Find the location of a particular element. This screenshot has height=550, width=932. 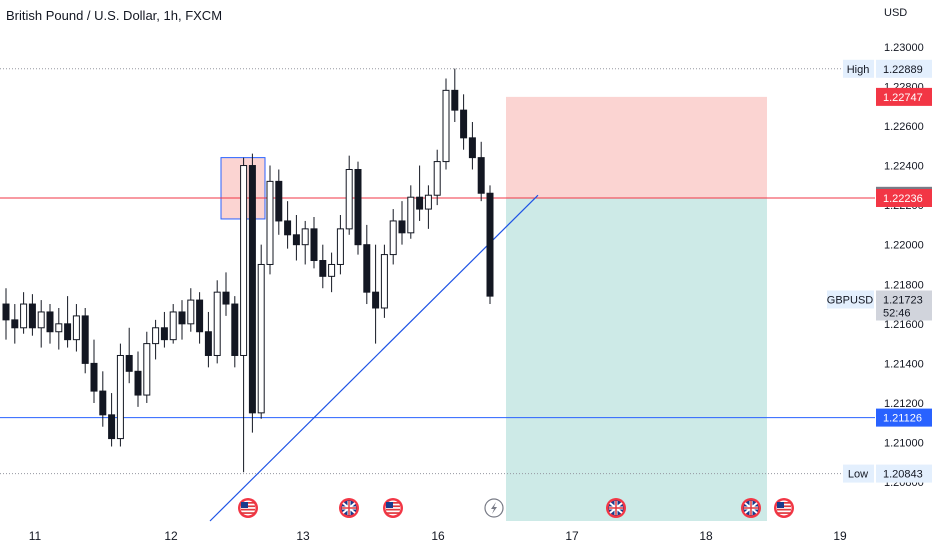

symbol-label: GBPUSD is located at coordinates (850, 300).